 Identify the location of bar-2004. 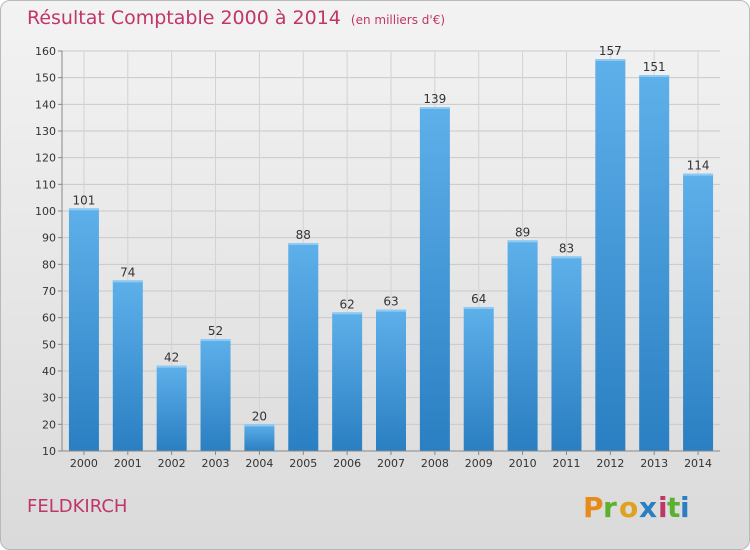
(259, 437).